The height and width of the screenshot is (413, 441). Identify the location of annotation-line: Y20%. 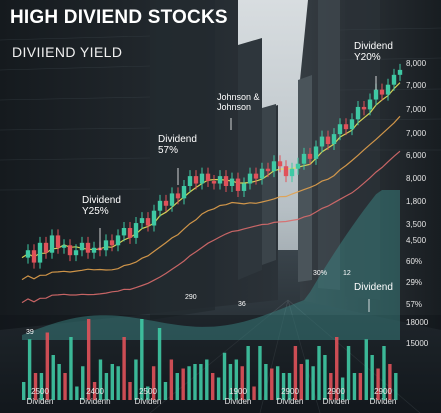
(367, 57).